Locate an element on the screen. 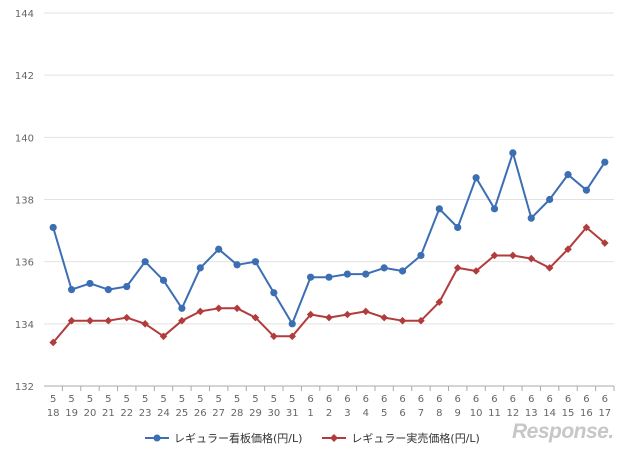  x-tick-day: 17 is located at coordinates (604, 413).